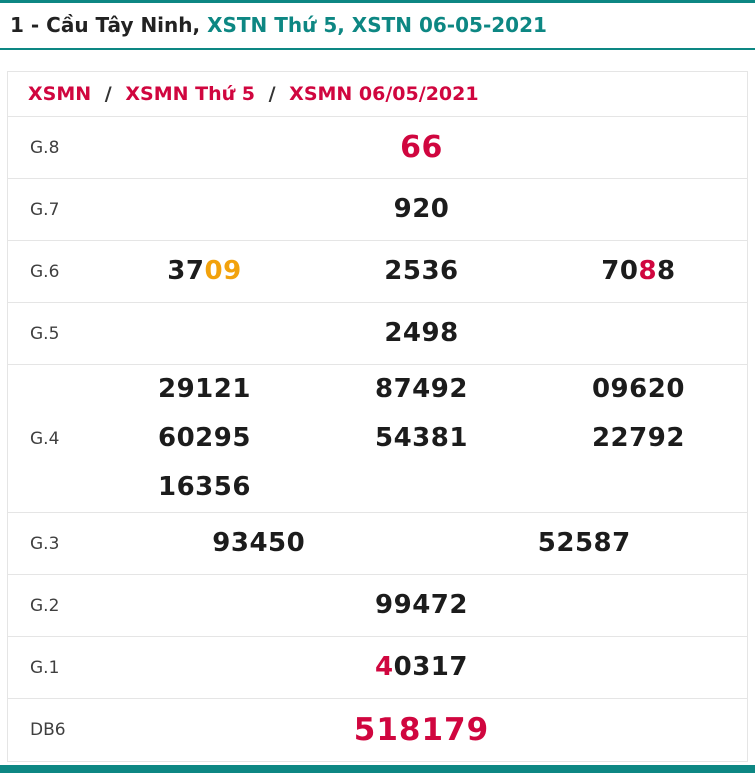  I want to click on table-row: G.8 66, so click(377, 148).